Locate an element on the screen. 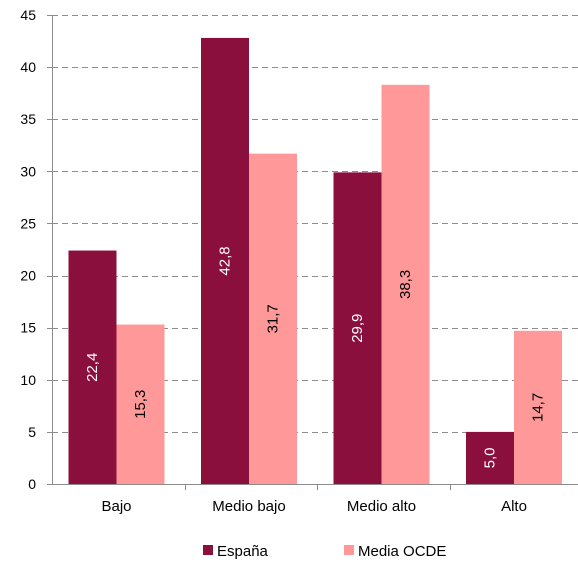 The height and width of the screenshot is (562, 578). x-category-label: Alto is located at coordinates (514, 506).